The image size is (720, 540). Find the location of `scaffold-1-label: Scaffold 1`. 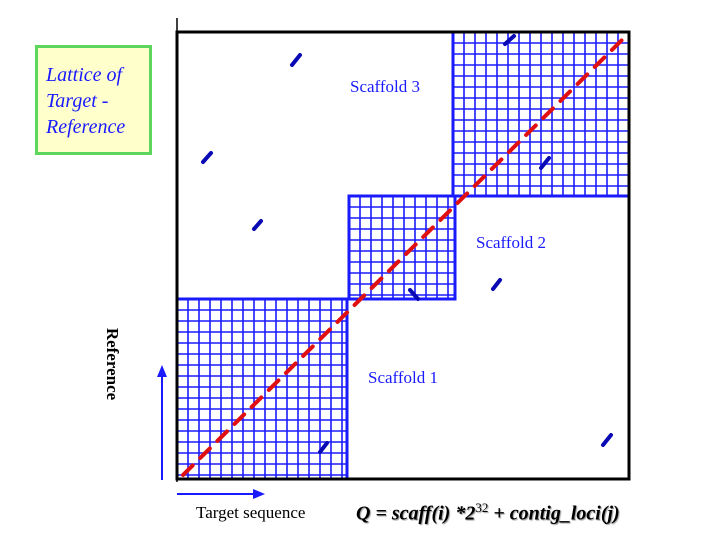

scaffold-1-label: Scaffold 1 is located at coordinates (403, 377).